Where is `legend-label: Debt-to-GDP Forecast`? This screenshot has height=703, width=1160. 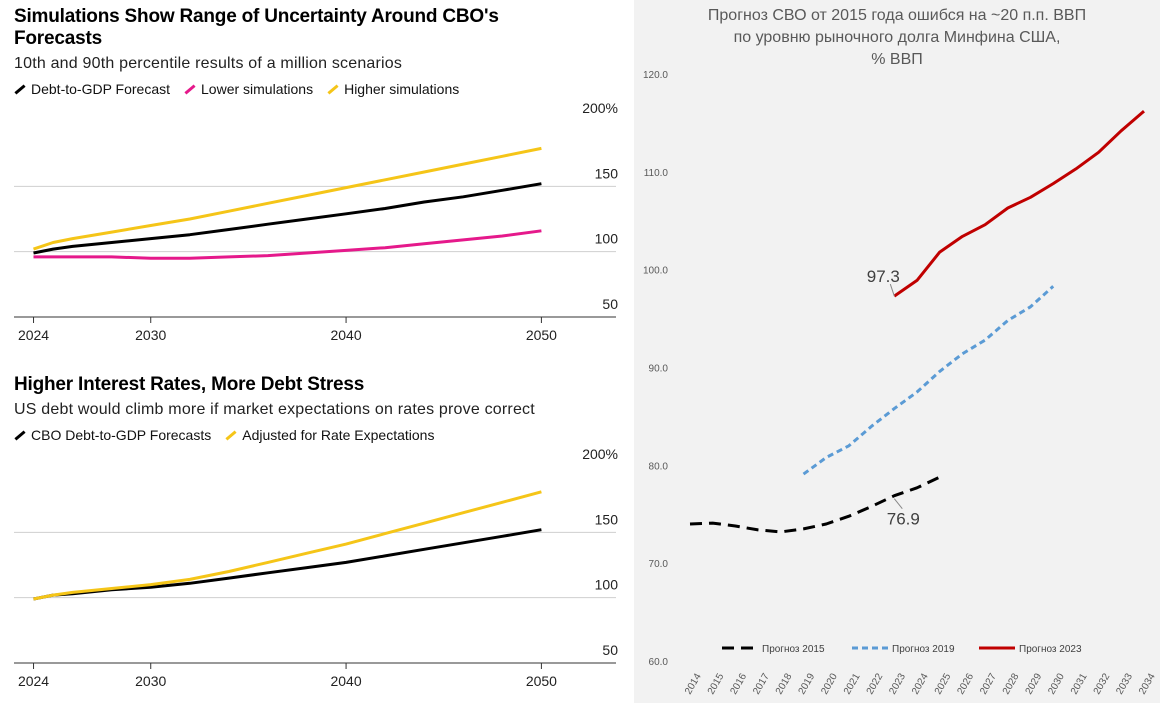
legend-label: Debt-to-GDP Forecast is located at coordinates (101, 89).